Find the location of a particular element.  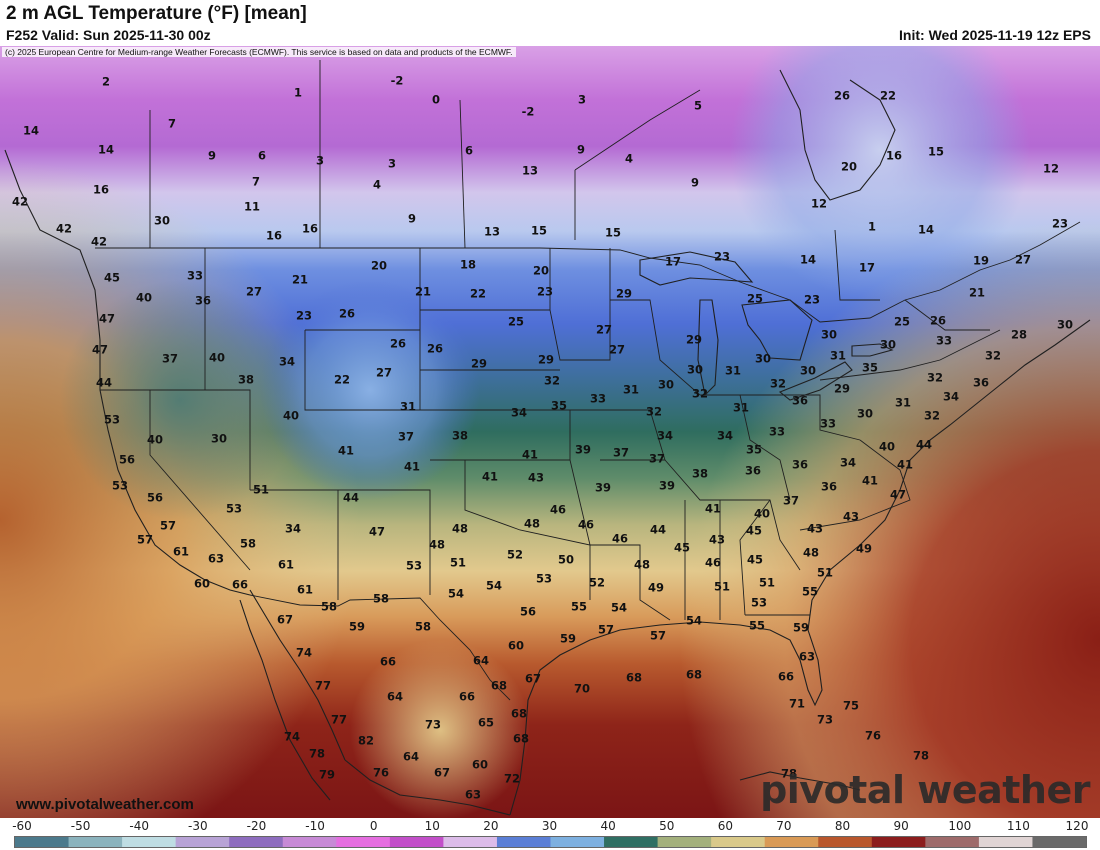

temperature-value: 21 is located at coordinates (300, 280).